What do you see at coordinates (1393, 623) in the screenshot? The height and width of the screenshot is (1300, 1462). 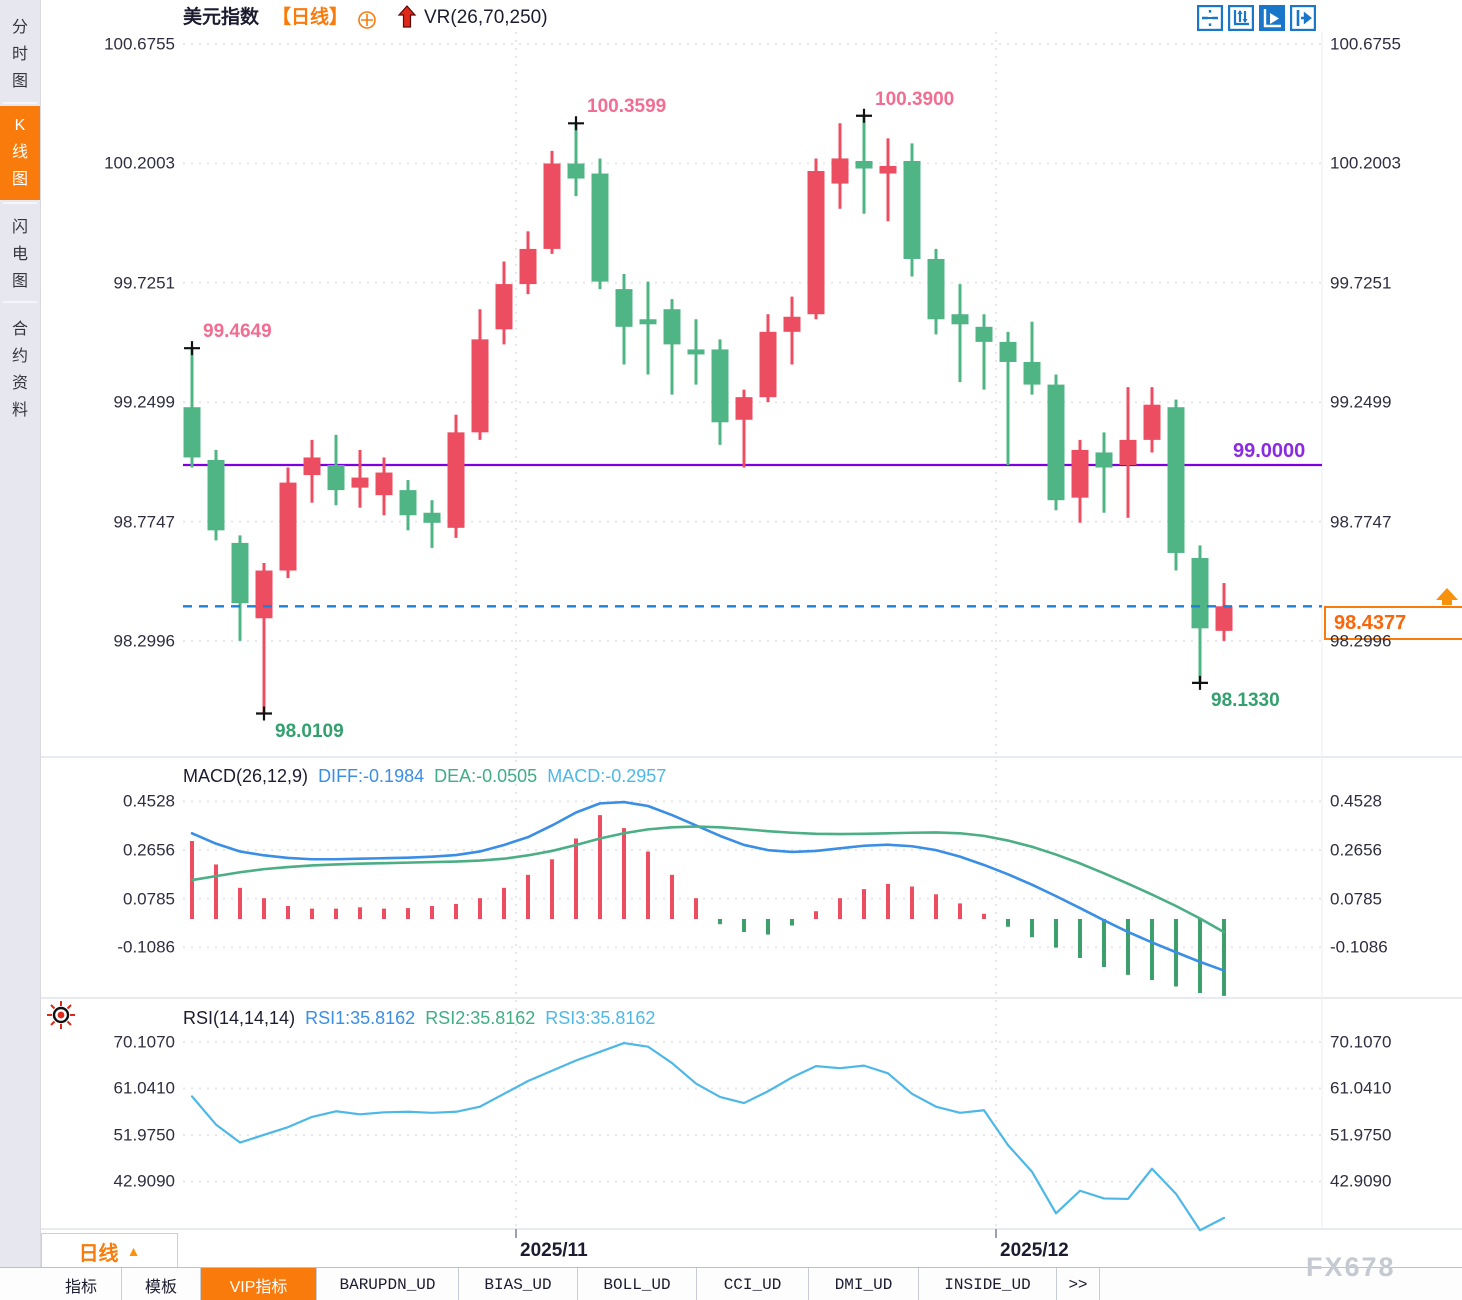 I see `current-price-box: 98.4377` at bounding box center [1393, 623].